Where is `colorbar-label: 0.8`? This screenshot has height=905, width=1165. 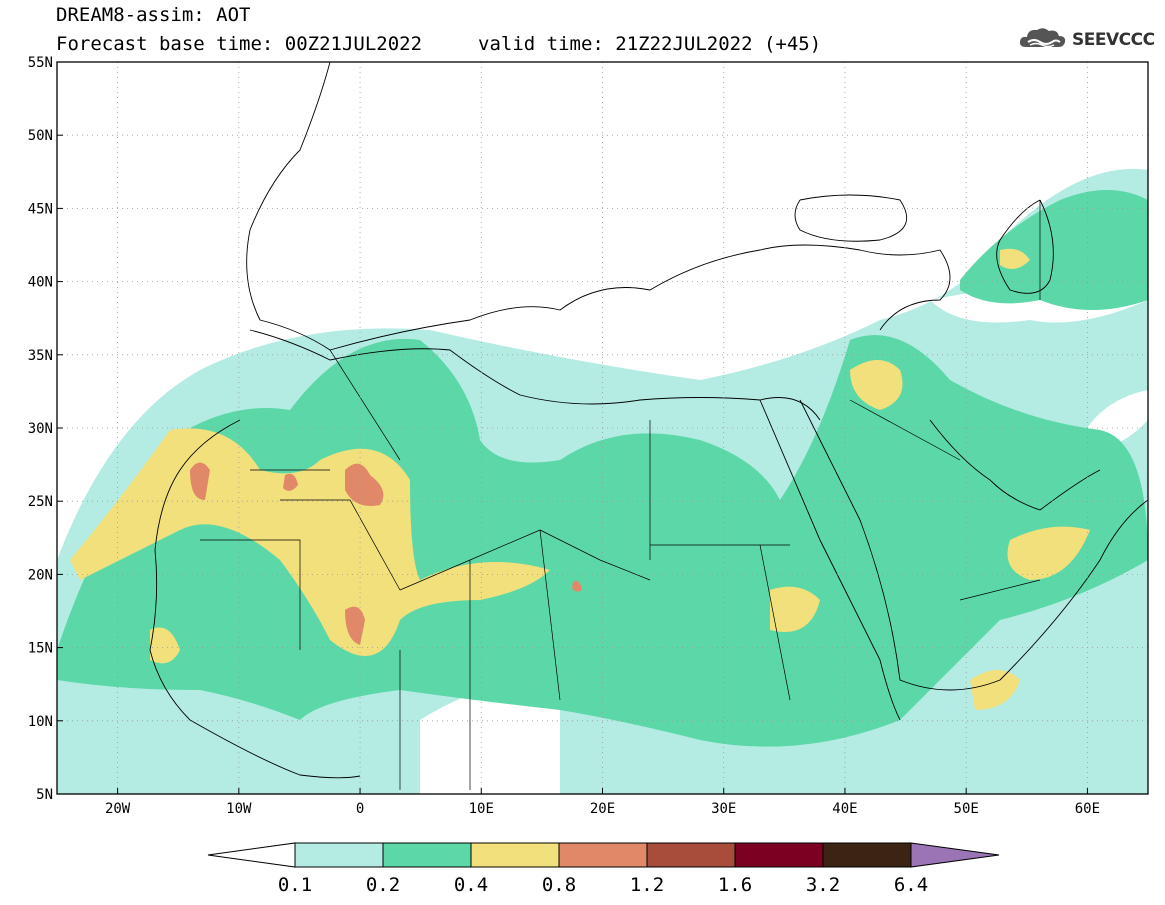 colorbar-label: 0.8 is located at coordinates (559, 885).